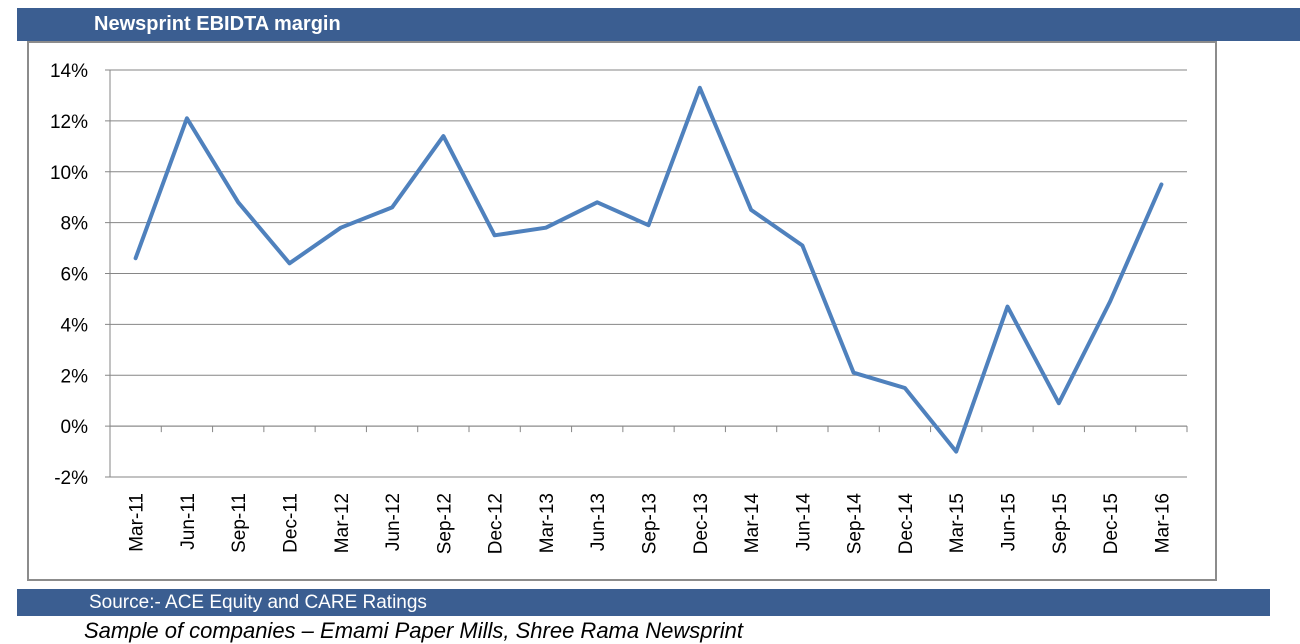  Describe the element at coordinates (342, 523) in the screenshot. I see `x-tick-label: Mar-12` at that location.